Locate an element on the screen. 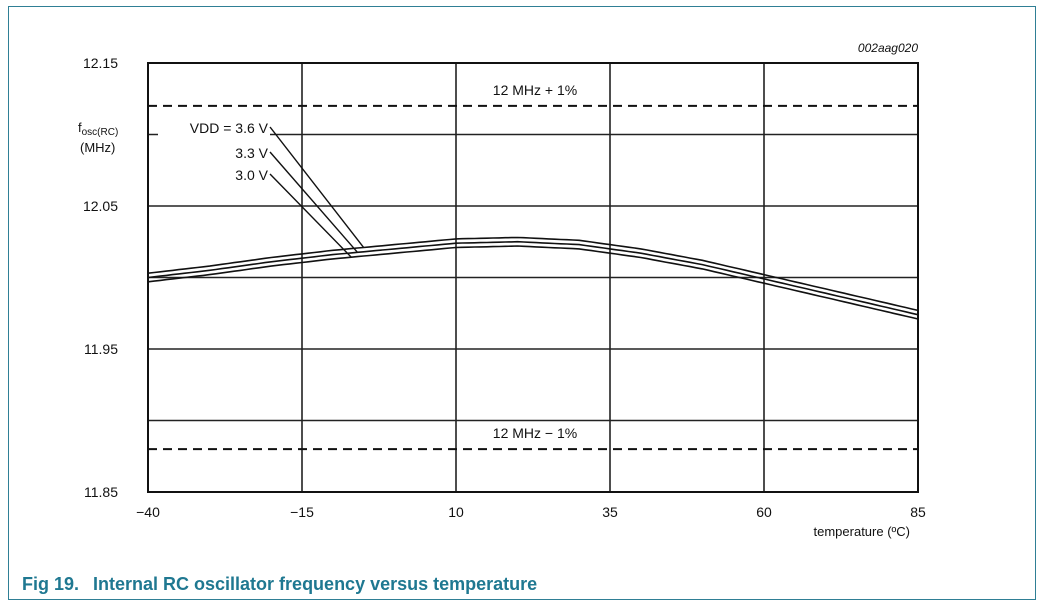 The height and width of the screenshot is (608, 1048). y-tick-label: 12.15 is located at coordinates (100, 63).